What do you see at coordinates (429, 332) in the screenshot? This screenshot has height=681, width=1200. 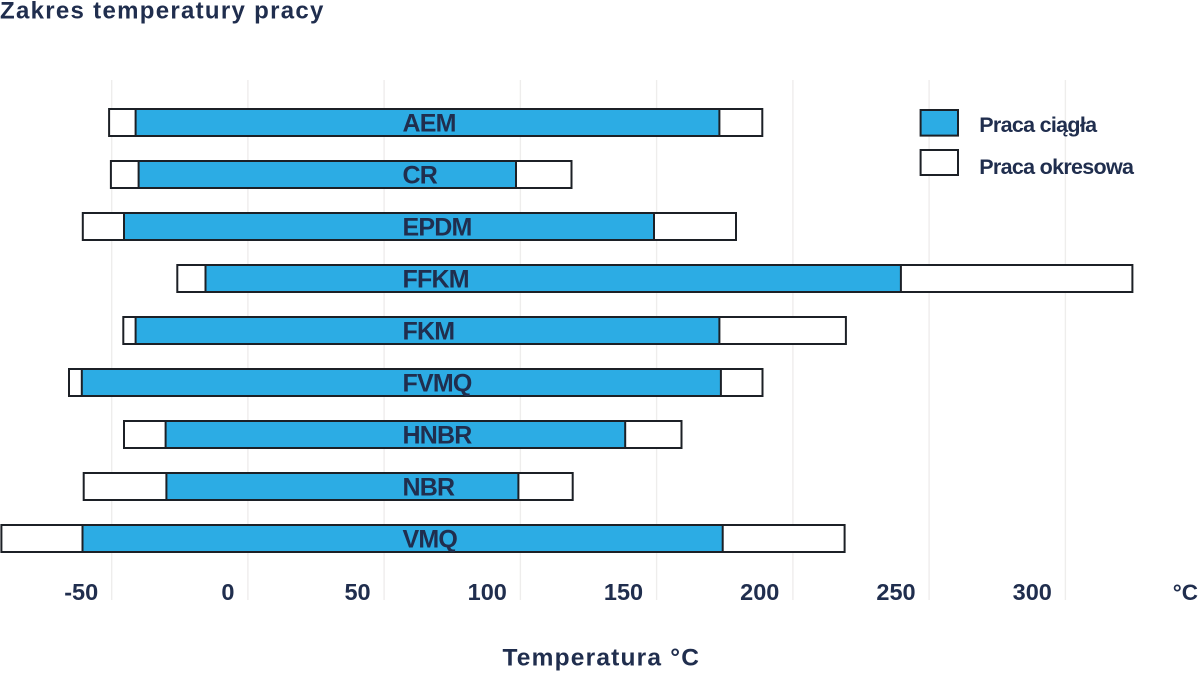 I see `svg-text: FKM` at bounding box center [429, 332].